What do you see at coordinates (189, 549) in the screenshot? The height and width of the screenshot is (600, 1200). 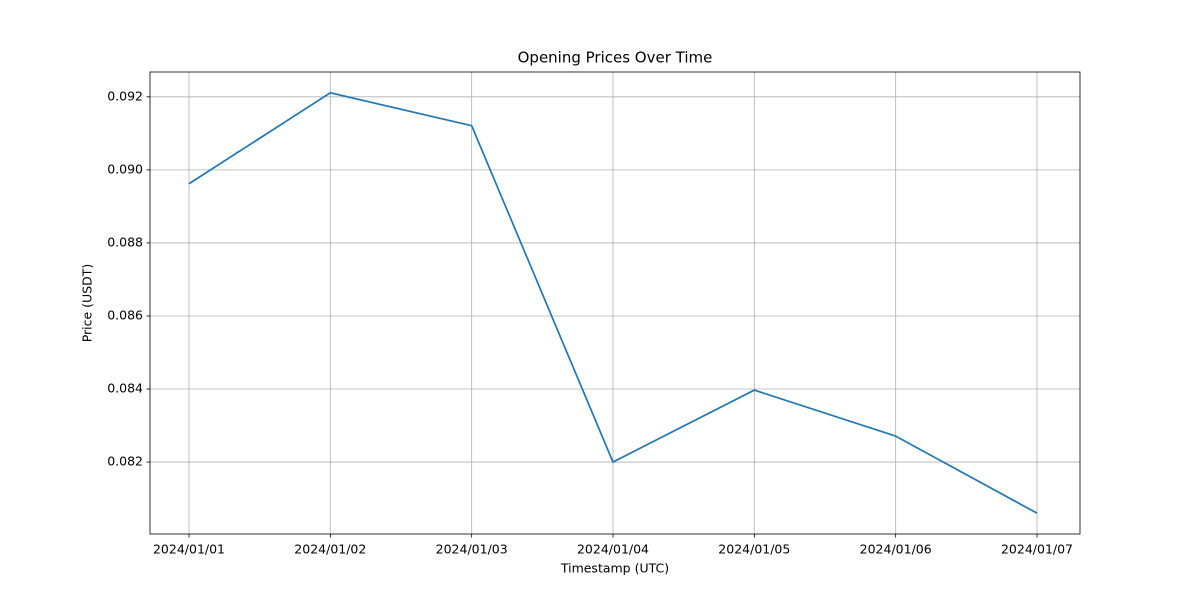 I see `x-tick-label: 2024/01/01` at bounding box center [189, 549].